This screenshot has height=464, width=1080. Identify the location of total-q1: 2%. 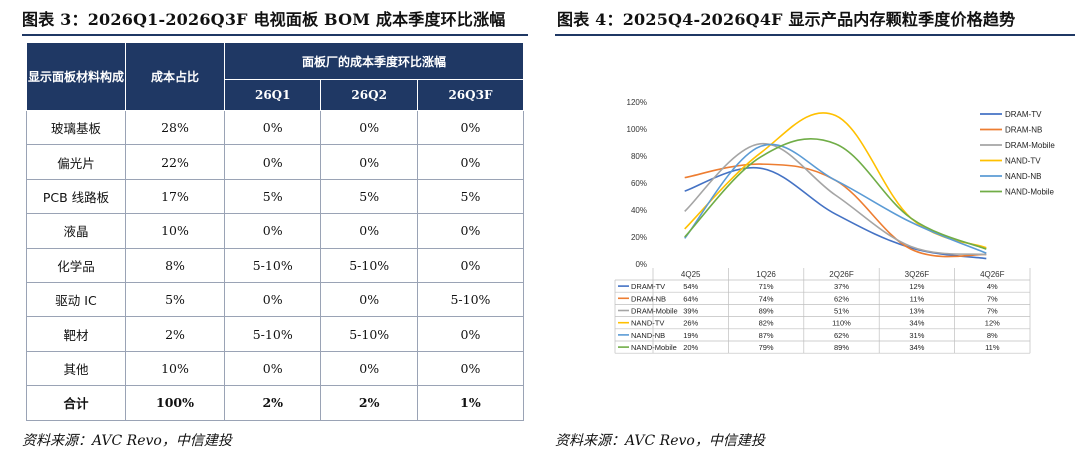
(272, 403).